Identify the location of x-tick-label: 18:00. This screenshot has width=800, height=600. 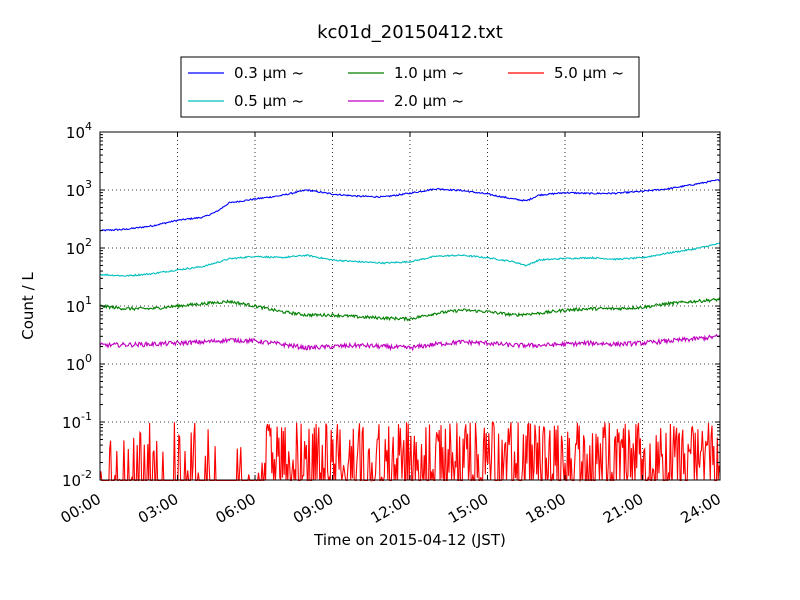
(546, 508).